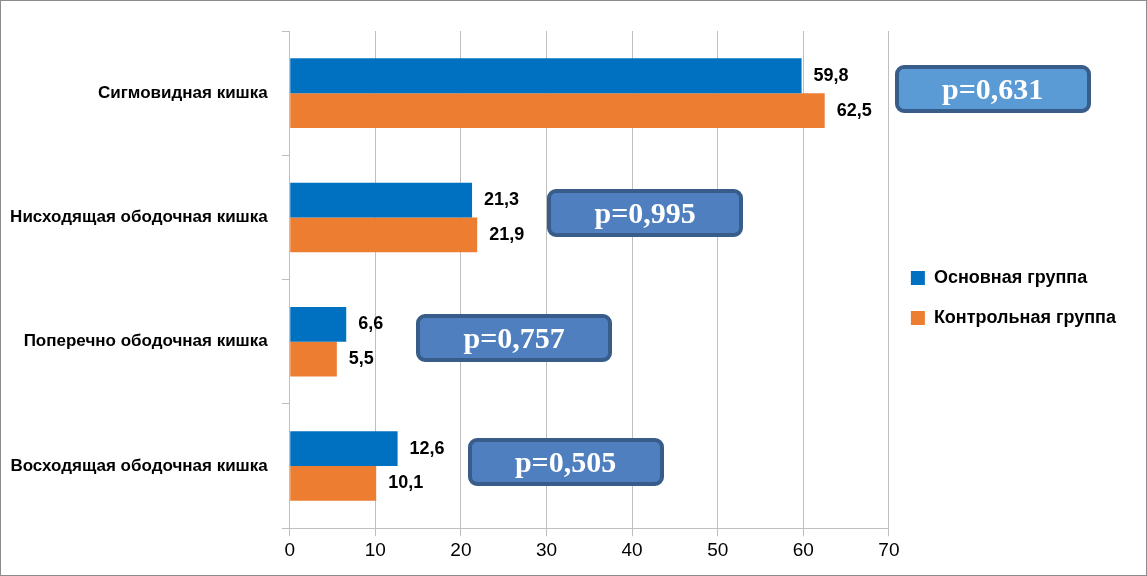  I want to click on label-box: p=0,757, so click(514, 337).